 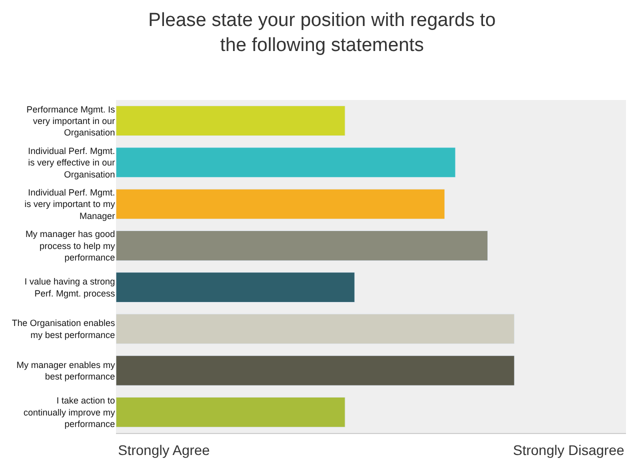 What do you see at coordinates (70, 204) in the screenshot?
I see `y-tick-label: Individual Perf. Mgmt. is very important to my Manager` at bounding box center [70, 204].